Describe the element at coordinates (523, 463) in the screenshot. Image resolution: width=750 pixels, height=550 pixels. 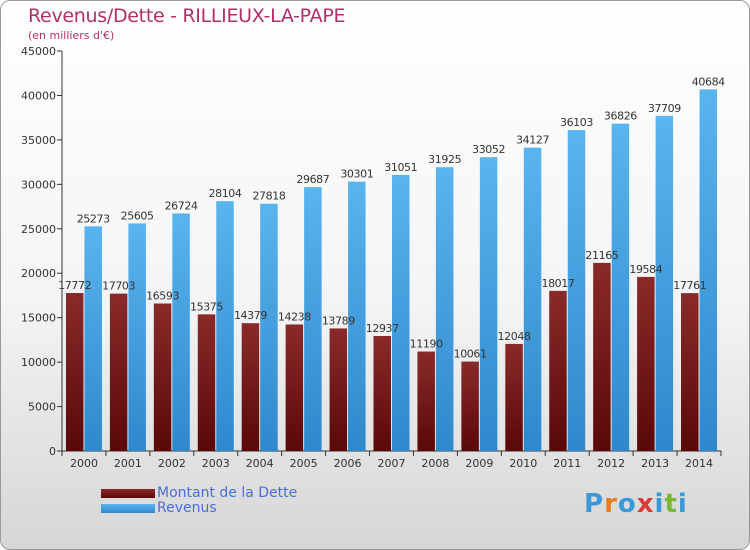
I see `x-tick-label: 2010` at that location.